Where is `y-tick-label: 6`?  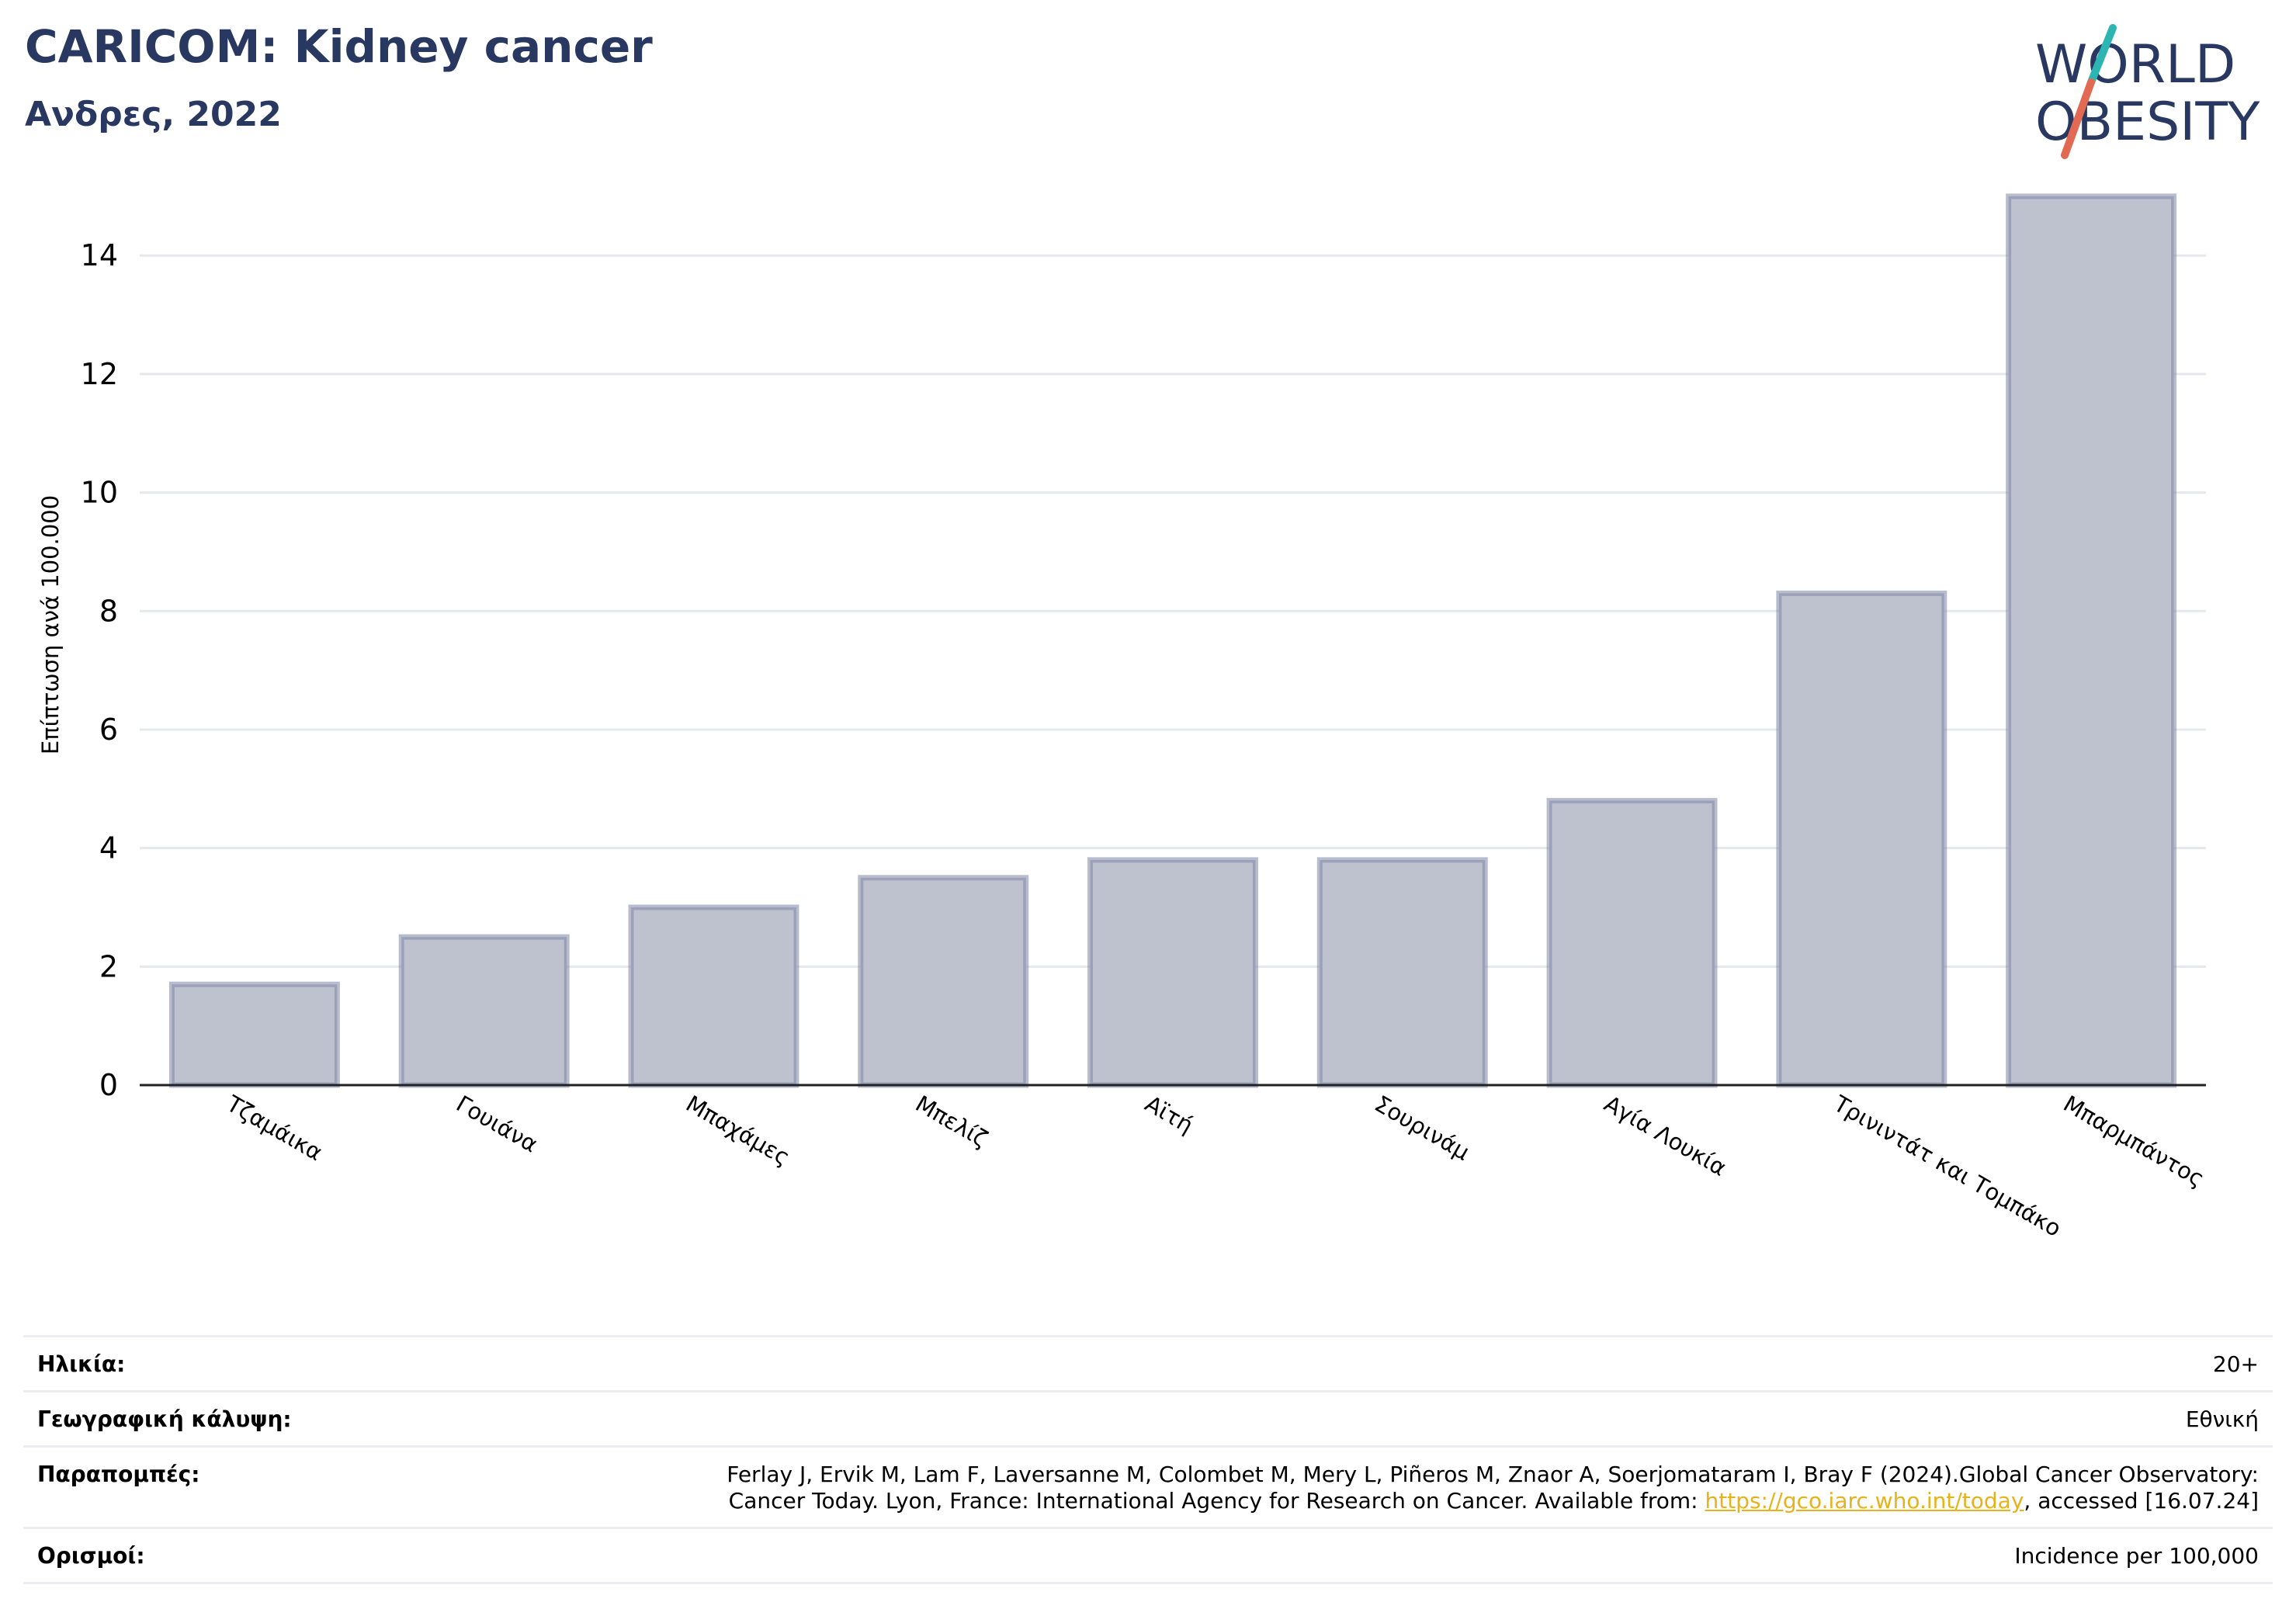
y-tick-label: 6 is located at coordinates (108, 730).